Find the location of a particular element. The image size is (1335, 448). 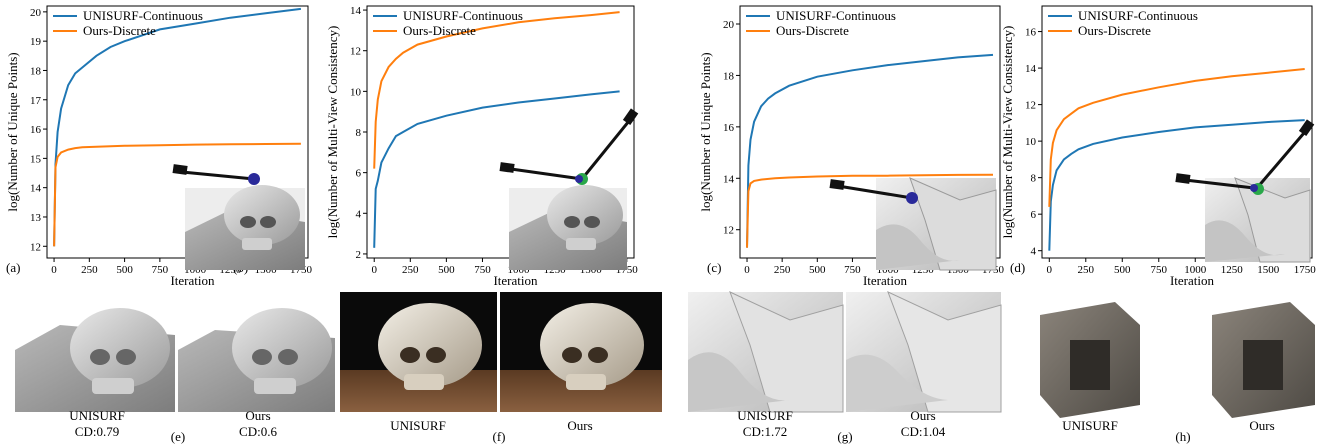

caption-e-left-cd: CD:0.79 is located at coordinates (97, 431).